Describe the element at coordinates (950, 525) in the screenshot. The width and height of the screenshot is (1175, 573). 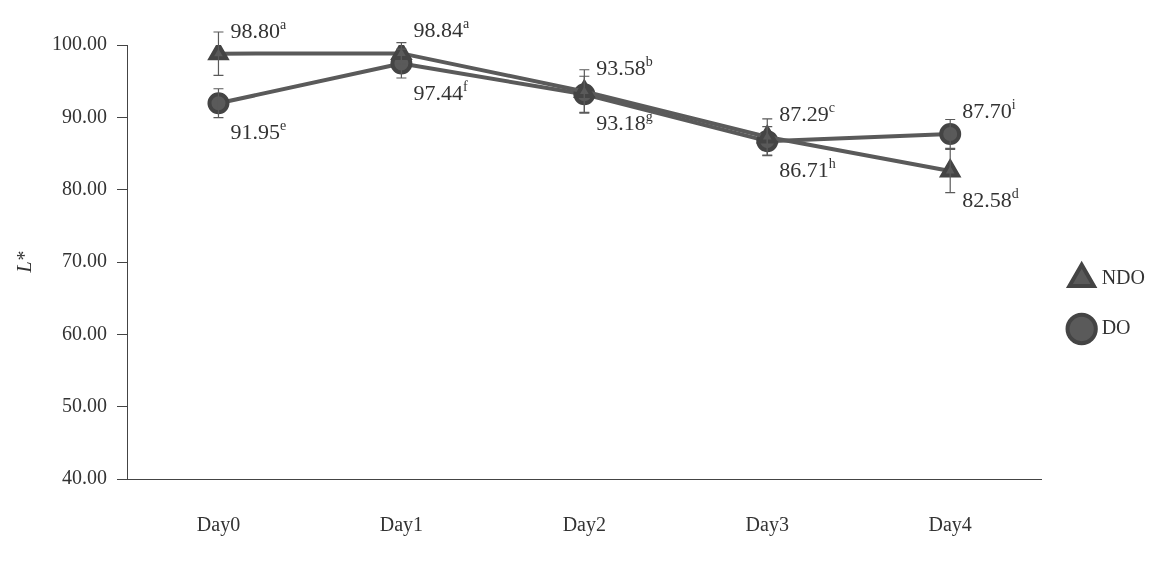
I see `x-tick-label: Day4` at that location.